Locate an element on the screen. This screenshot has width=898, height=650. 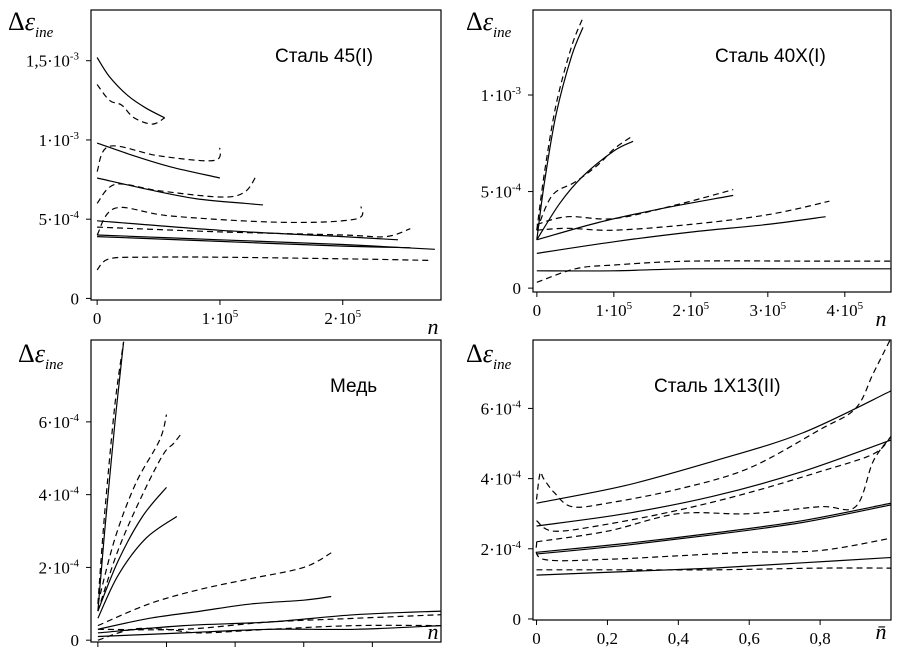
chart-title: Сталь 1Х13(II) is located at coordinates (717, 386).